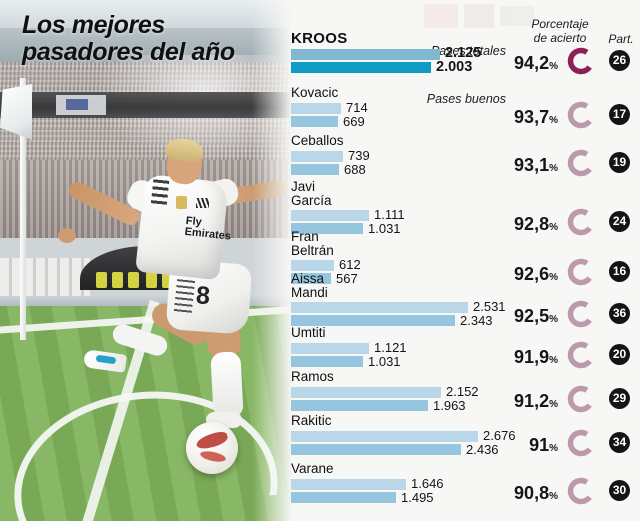  What do you see at coordinates (311, 193) in the screenshot?
I see `player-name: Javi García` at bounding box center [311, 193].